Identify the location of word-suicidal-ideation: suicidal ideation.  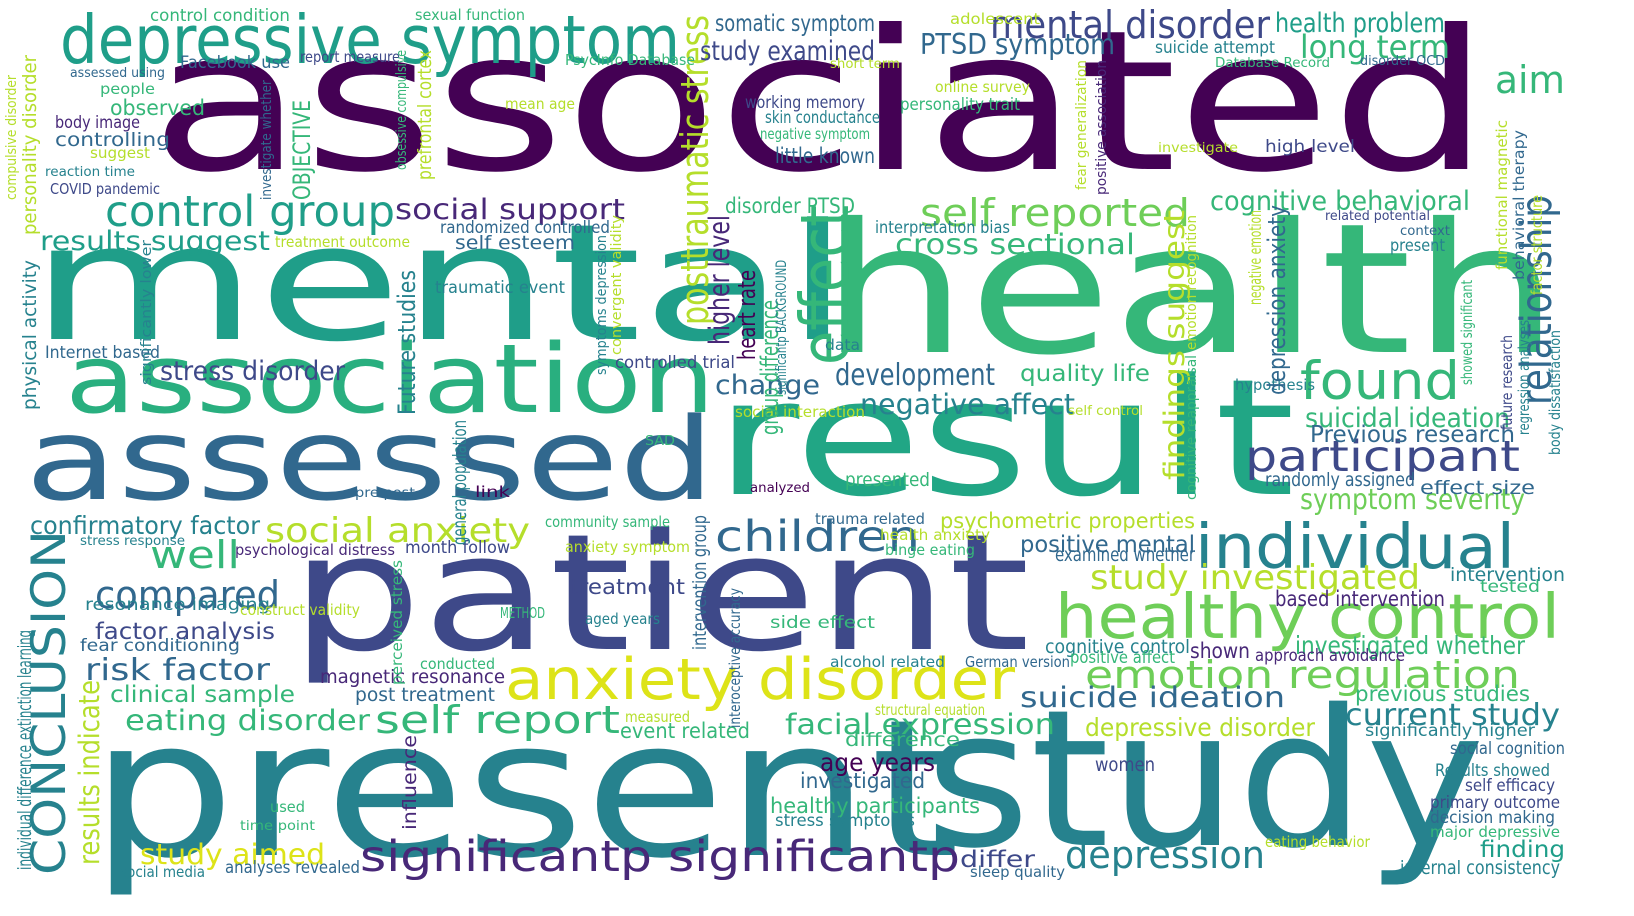
(1407, 418).